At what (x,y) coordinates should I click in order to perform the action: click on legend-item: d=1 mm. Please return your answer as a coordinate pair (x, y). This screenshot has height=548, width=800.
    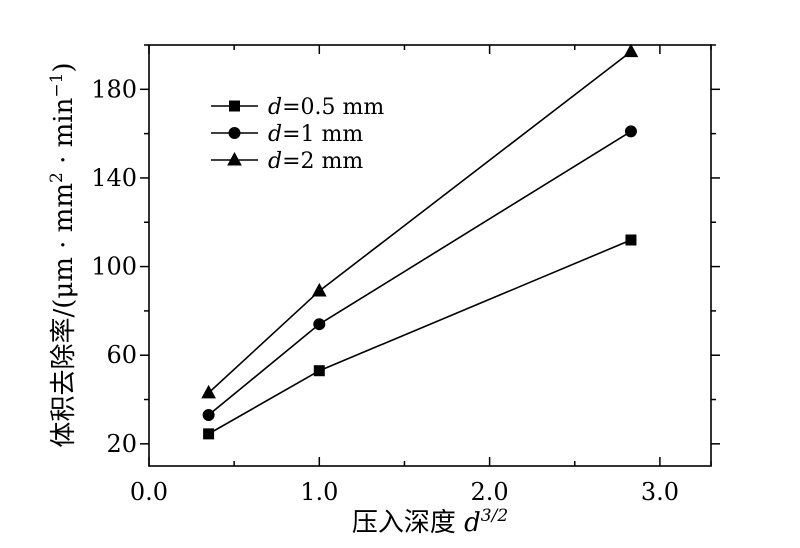
    Looking at the image, I should click on (287, 134).